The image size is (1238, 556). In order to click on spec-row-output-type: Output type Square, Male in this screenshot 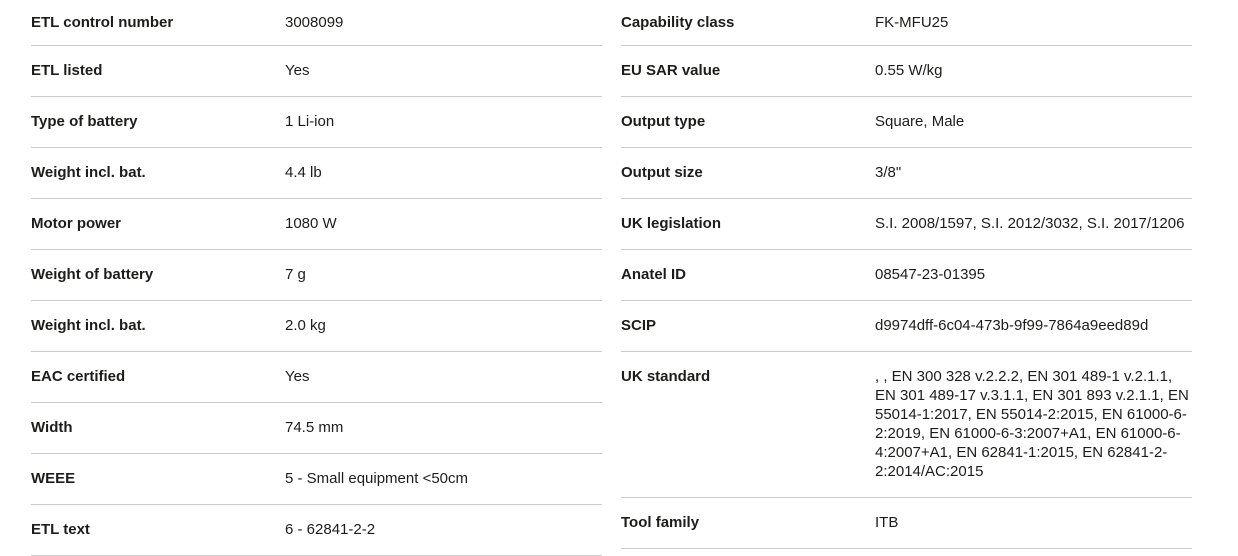, I will do `click(906, 122)`.